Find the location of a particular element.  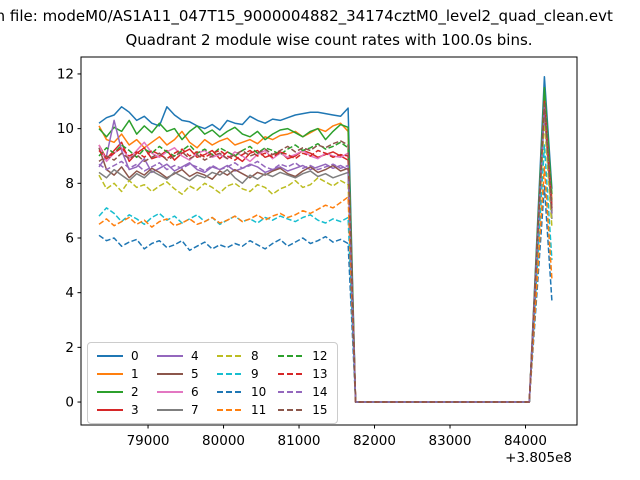

legend-label: 0 is located at coordinates (135, 356).